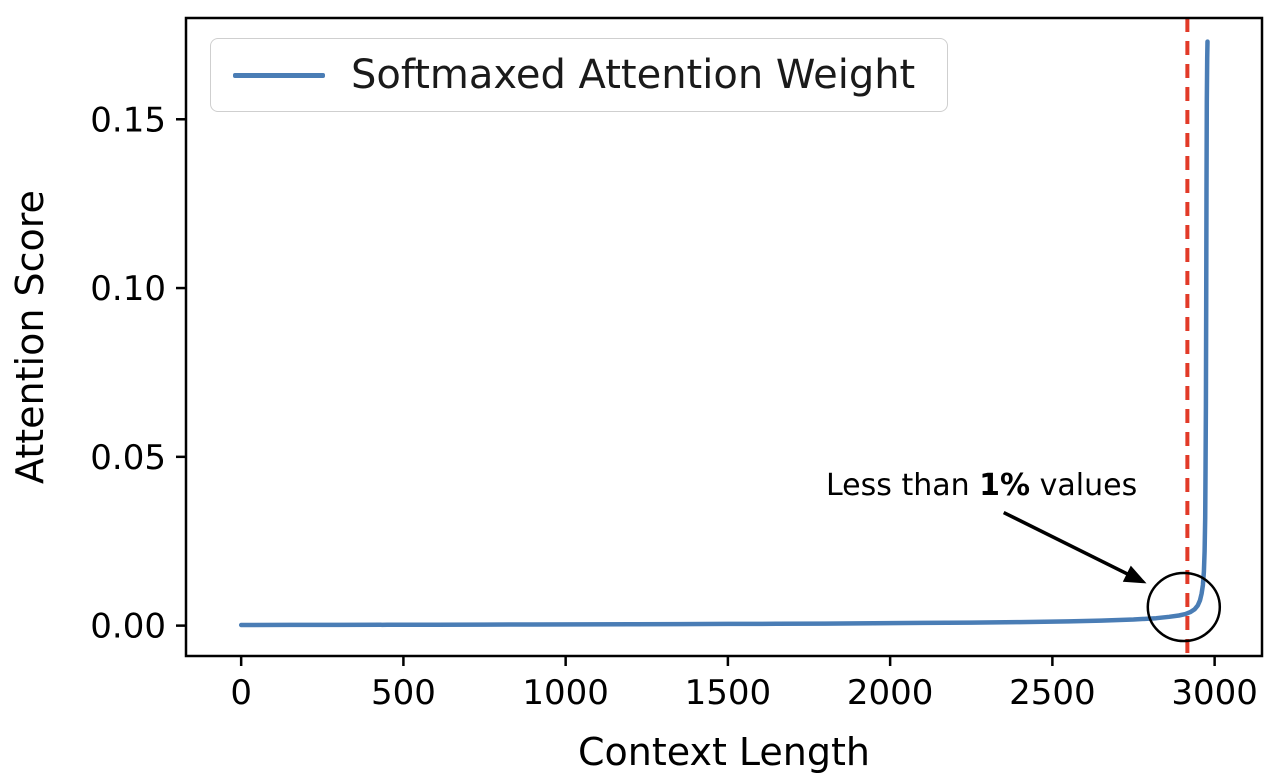 The image size is (1280, 783). Describe the element at coordinates (1052, 693) in the screenshot. I see `svg-text: 2500` at that location.